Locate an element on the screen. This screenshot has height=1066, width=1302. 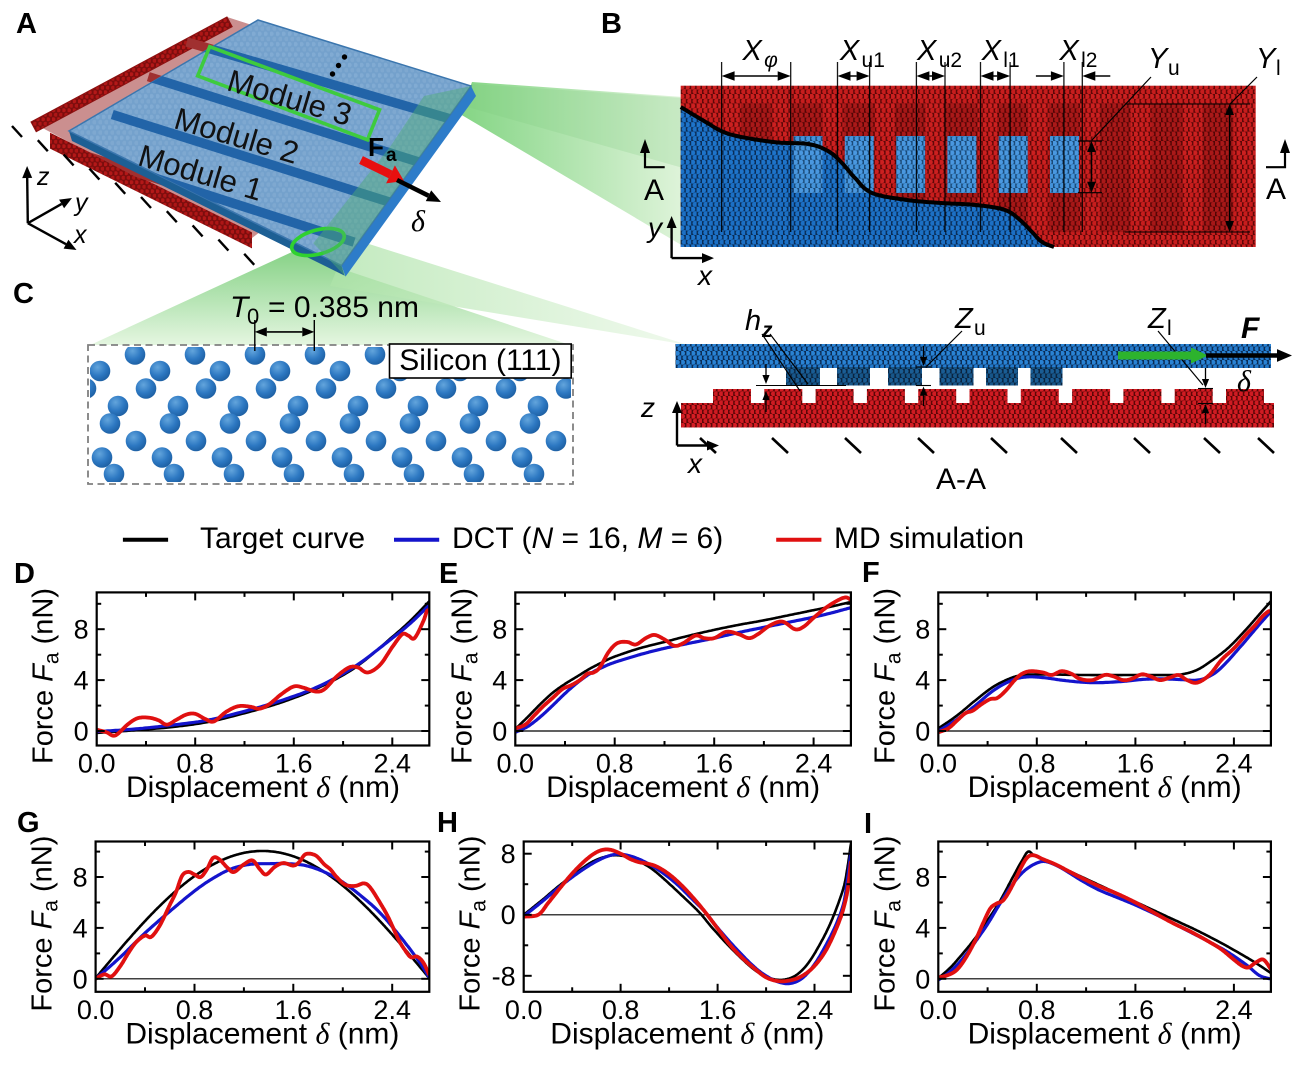
svg-text: T is located at coordinates (240, 307).